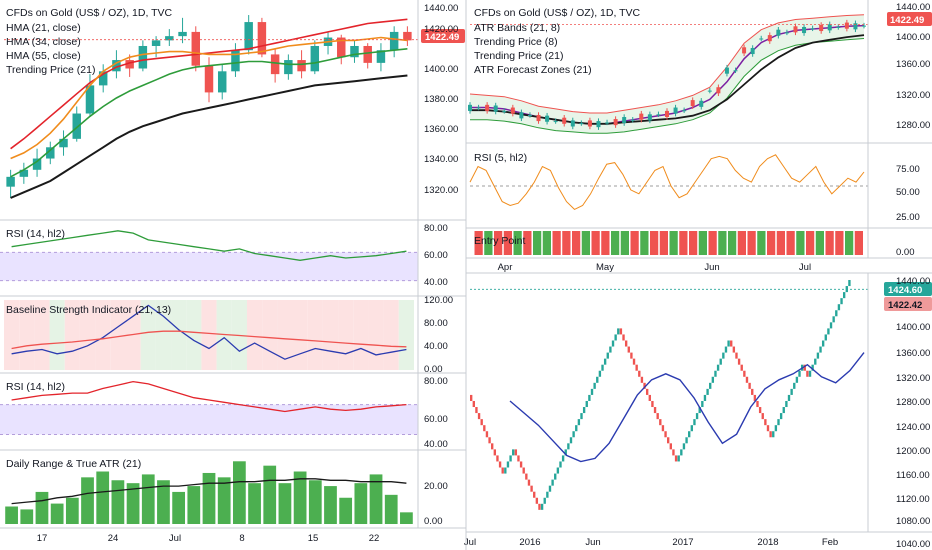 The width and height of the screenshot is (932, 550). I want to click on left-rsi2-pane: RSI (14, hl2), so click(209, 407).